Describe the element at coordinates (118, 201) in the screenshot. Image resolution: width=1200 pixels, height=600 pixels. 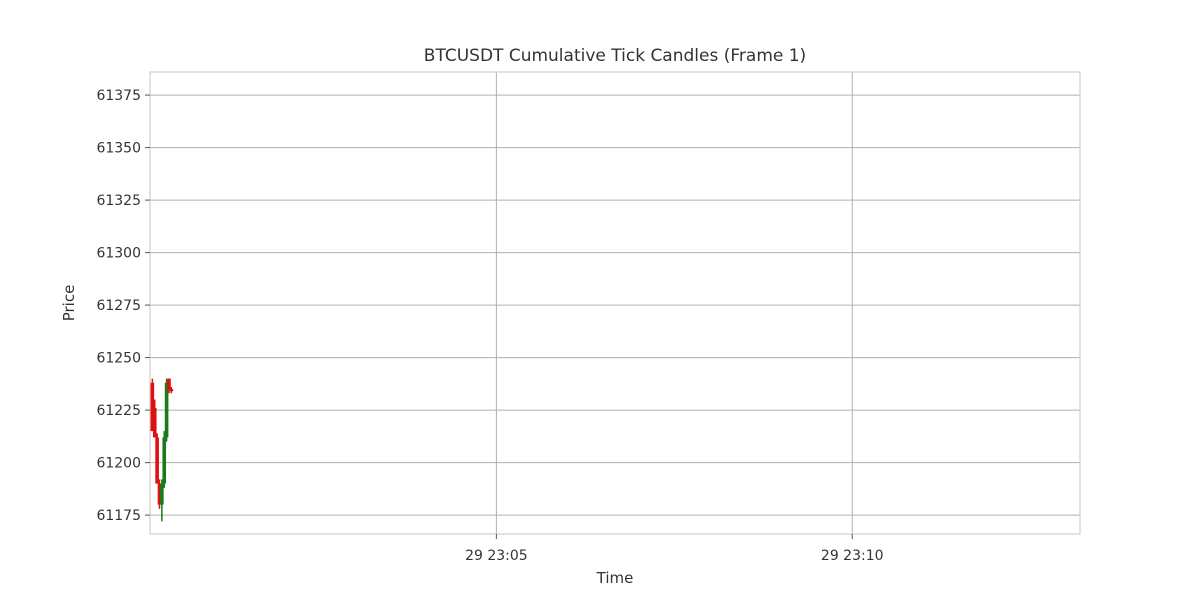
I see `y-tick-label: 61325` at that location.